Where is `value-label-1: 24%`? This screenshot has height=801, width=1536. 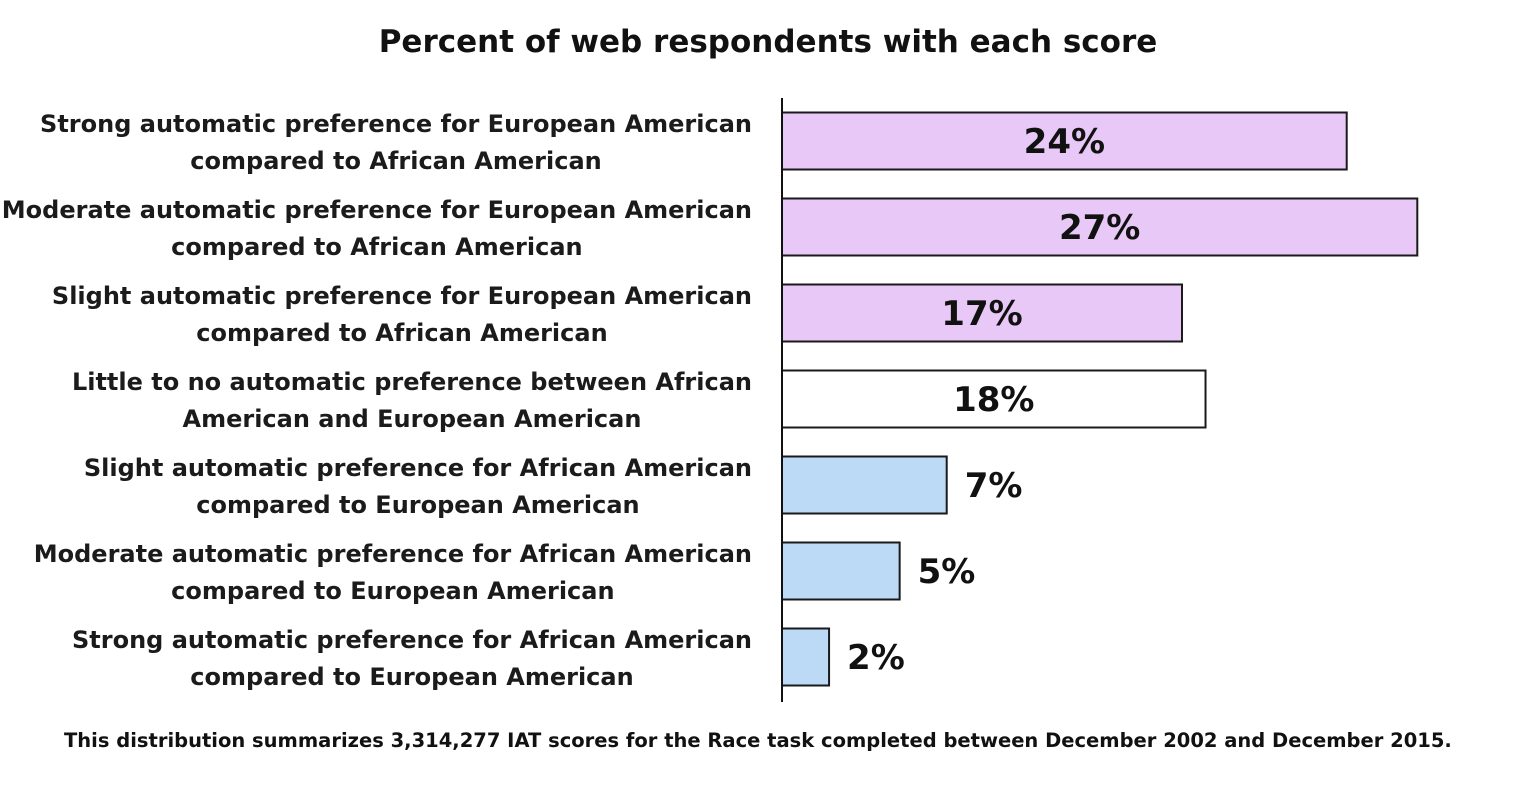
value-label-1: 24% is located at coordinates (1064, 142).